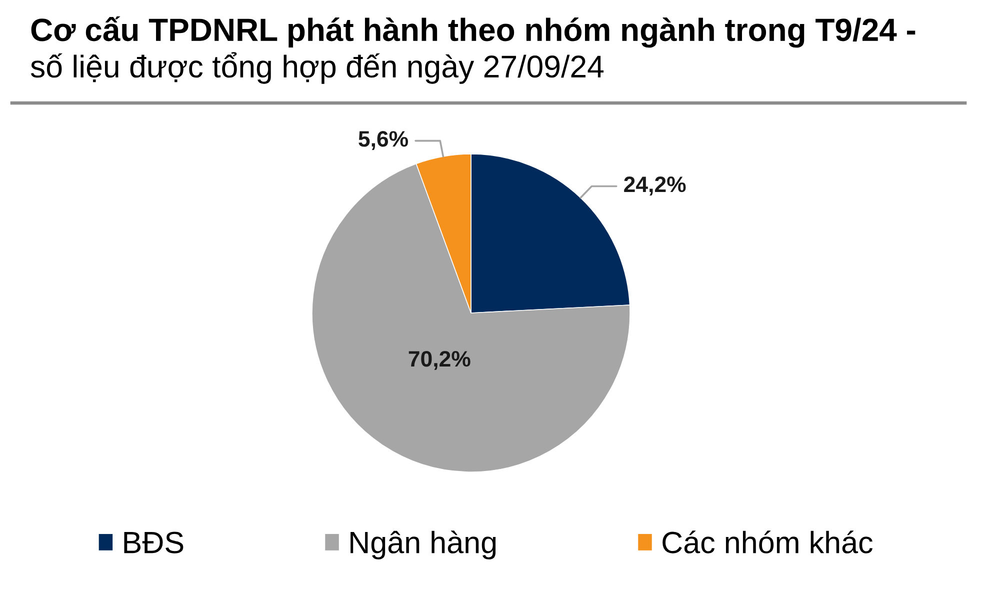  Describe the element at coordinates (767, 542) in the screenshot. I see `legend-label: Các nhóm khác` at that location.